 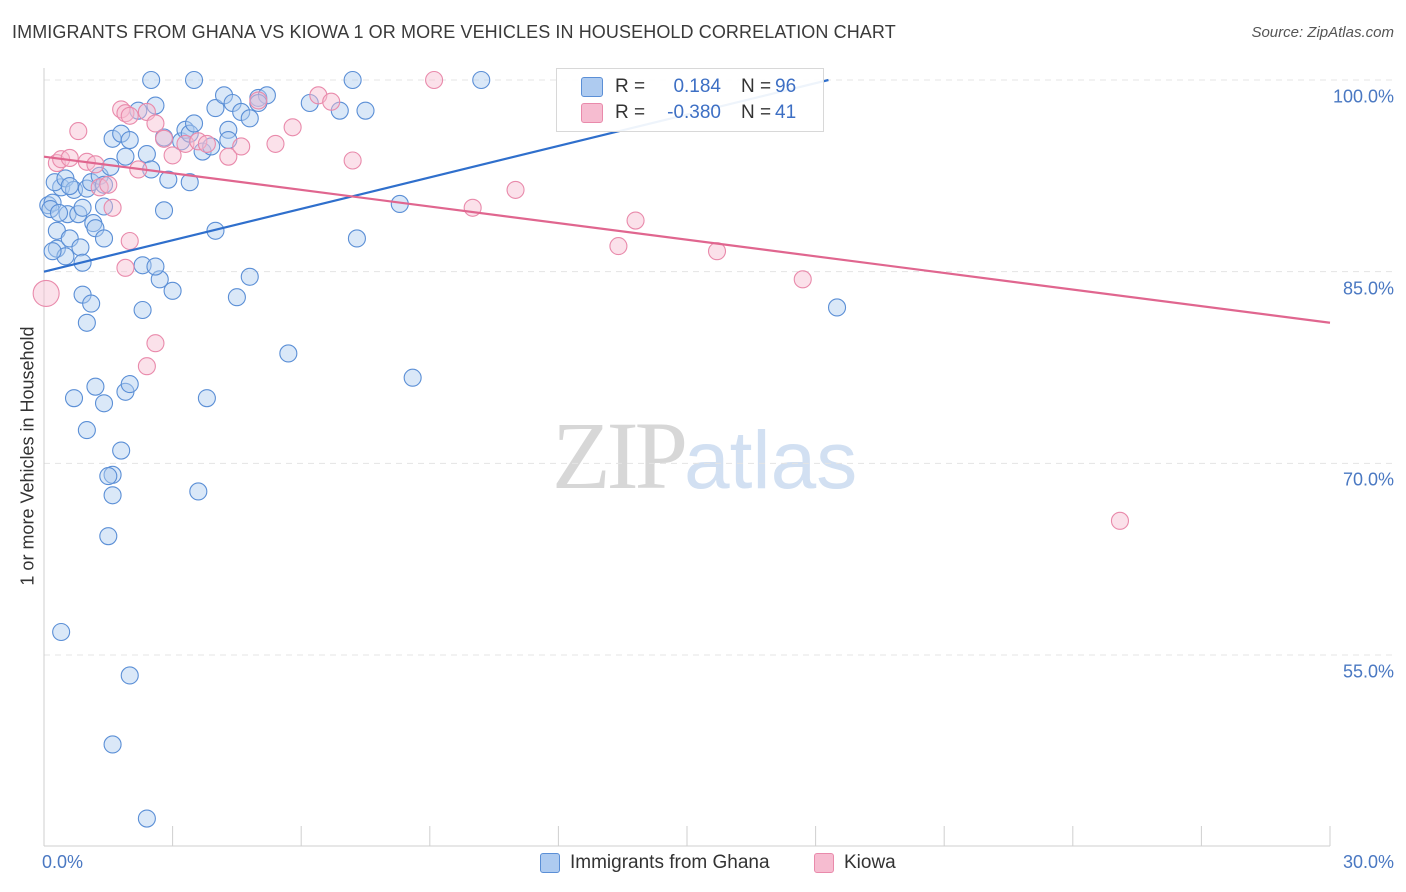 I want to click on legend-swatch-pink, so click(x=592, y=113).